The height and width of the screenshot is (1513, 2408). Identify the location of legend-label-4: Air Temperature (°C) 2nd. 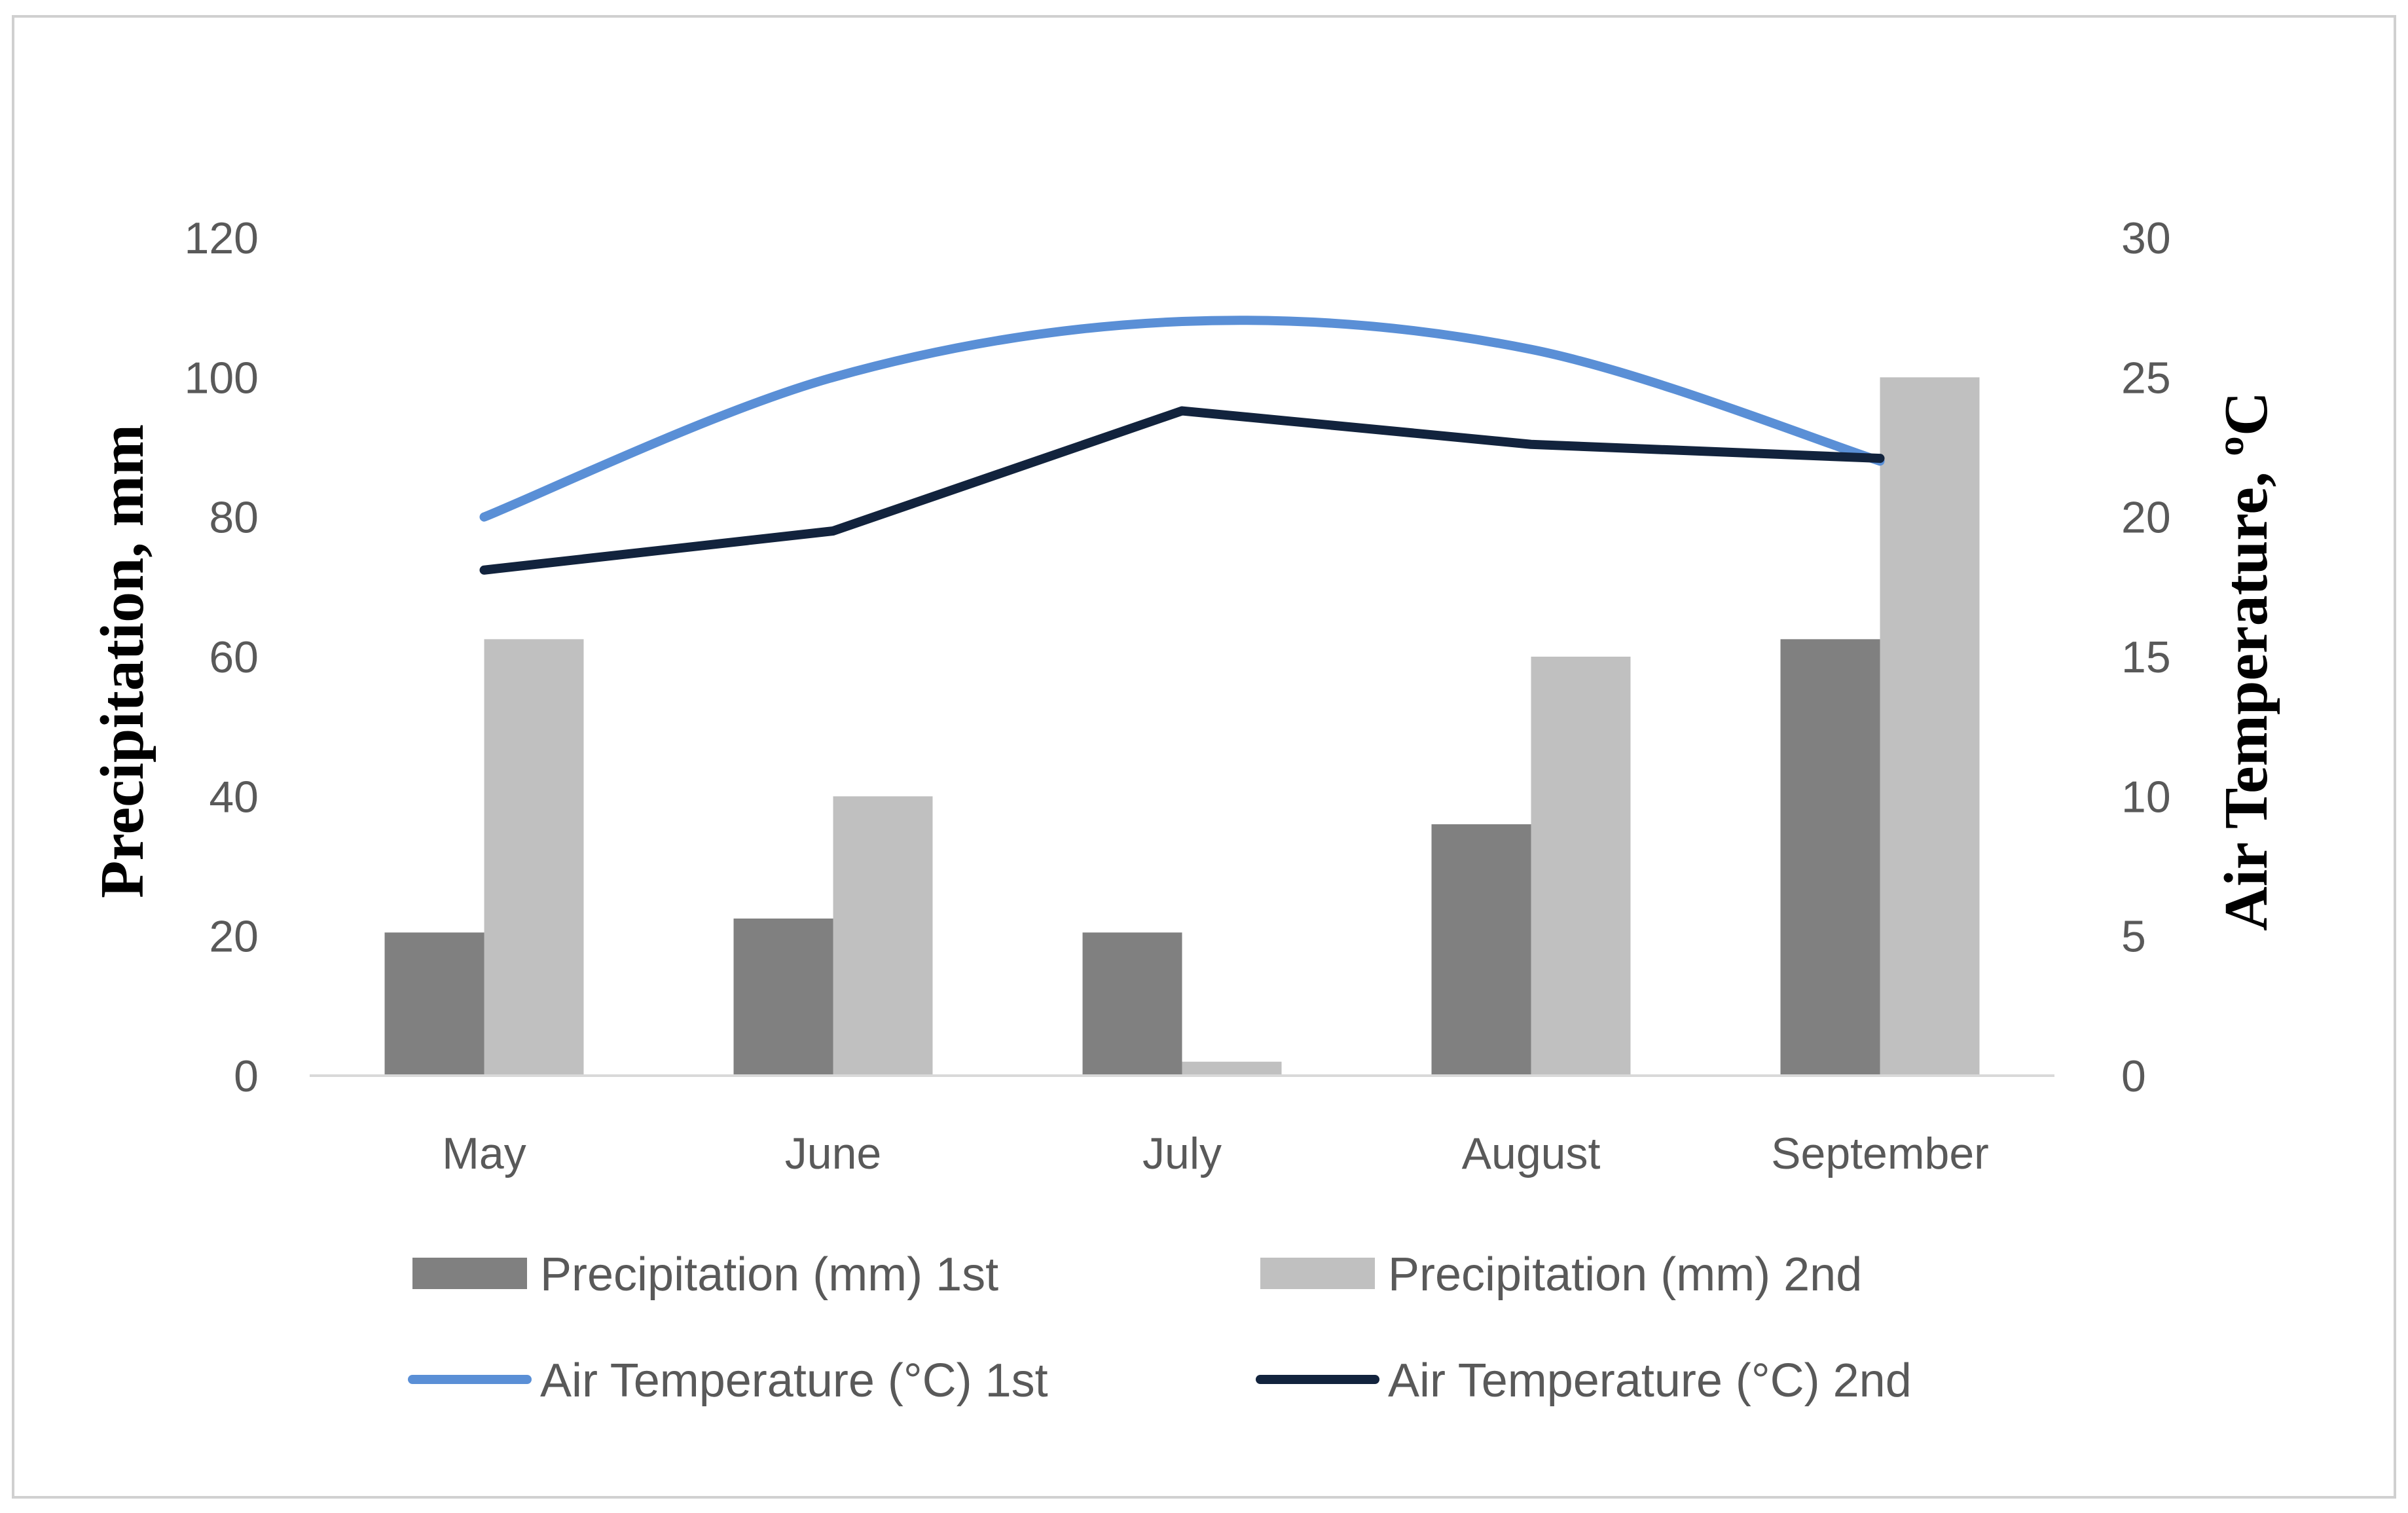
(1650, 1381).